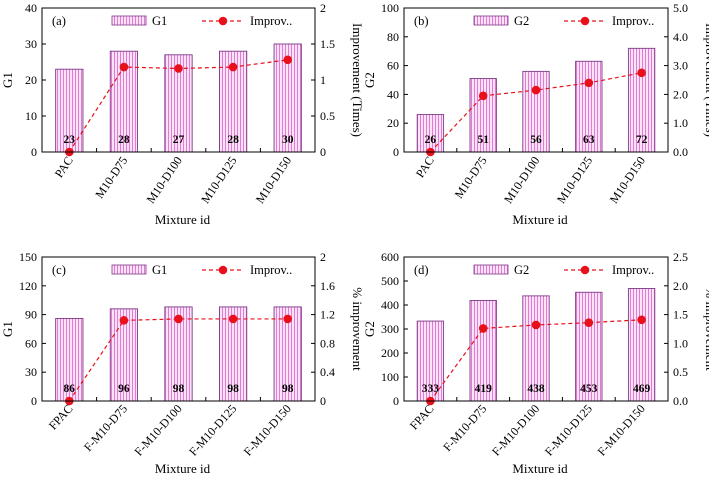  I want to click on x-category-label: F-M10-D75, so click(105, 428).